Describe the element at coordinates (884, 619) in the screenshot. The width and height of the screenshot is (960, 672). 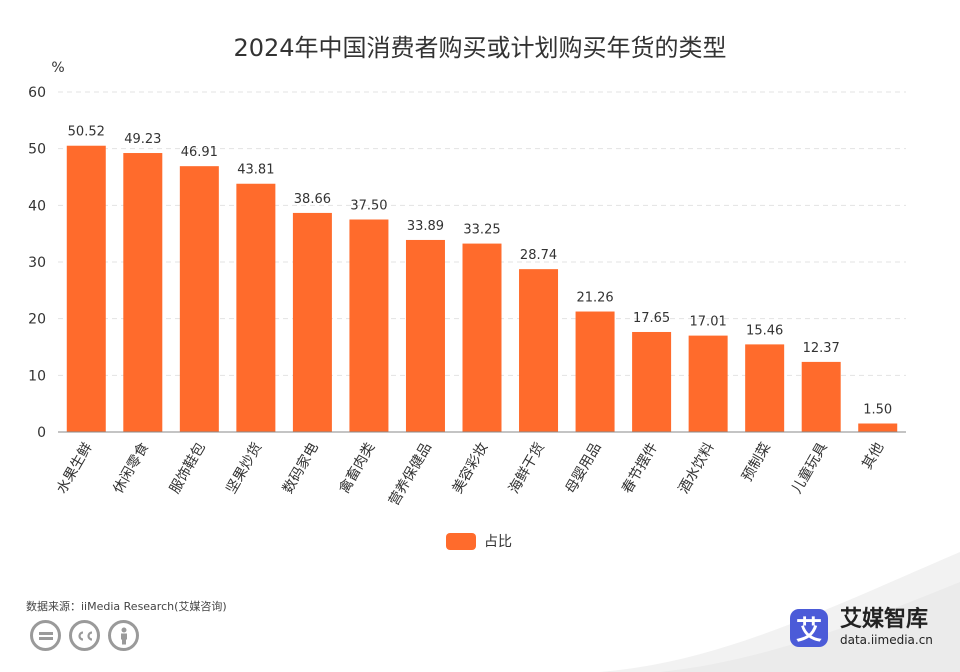
I see `brand-name: 艾媒智库` at that location.